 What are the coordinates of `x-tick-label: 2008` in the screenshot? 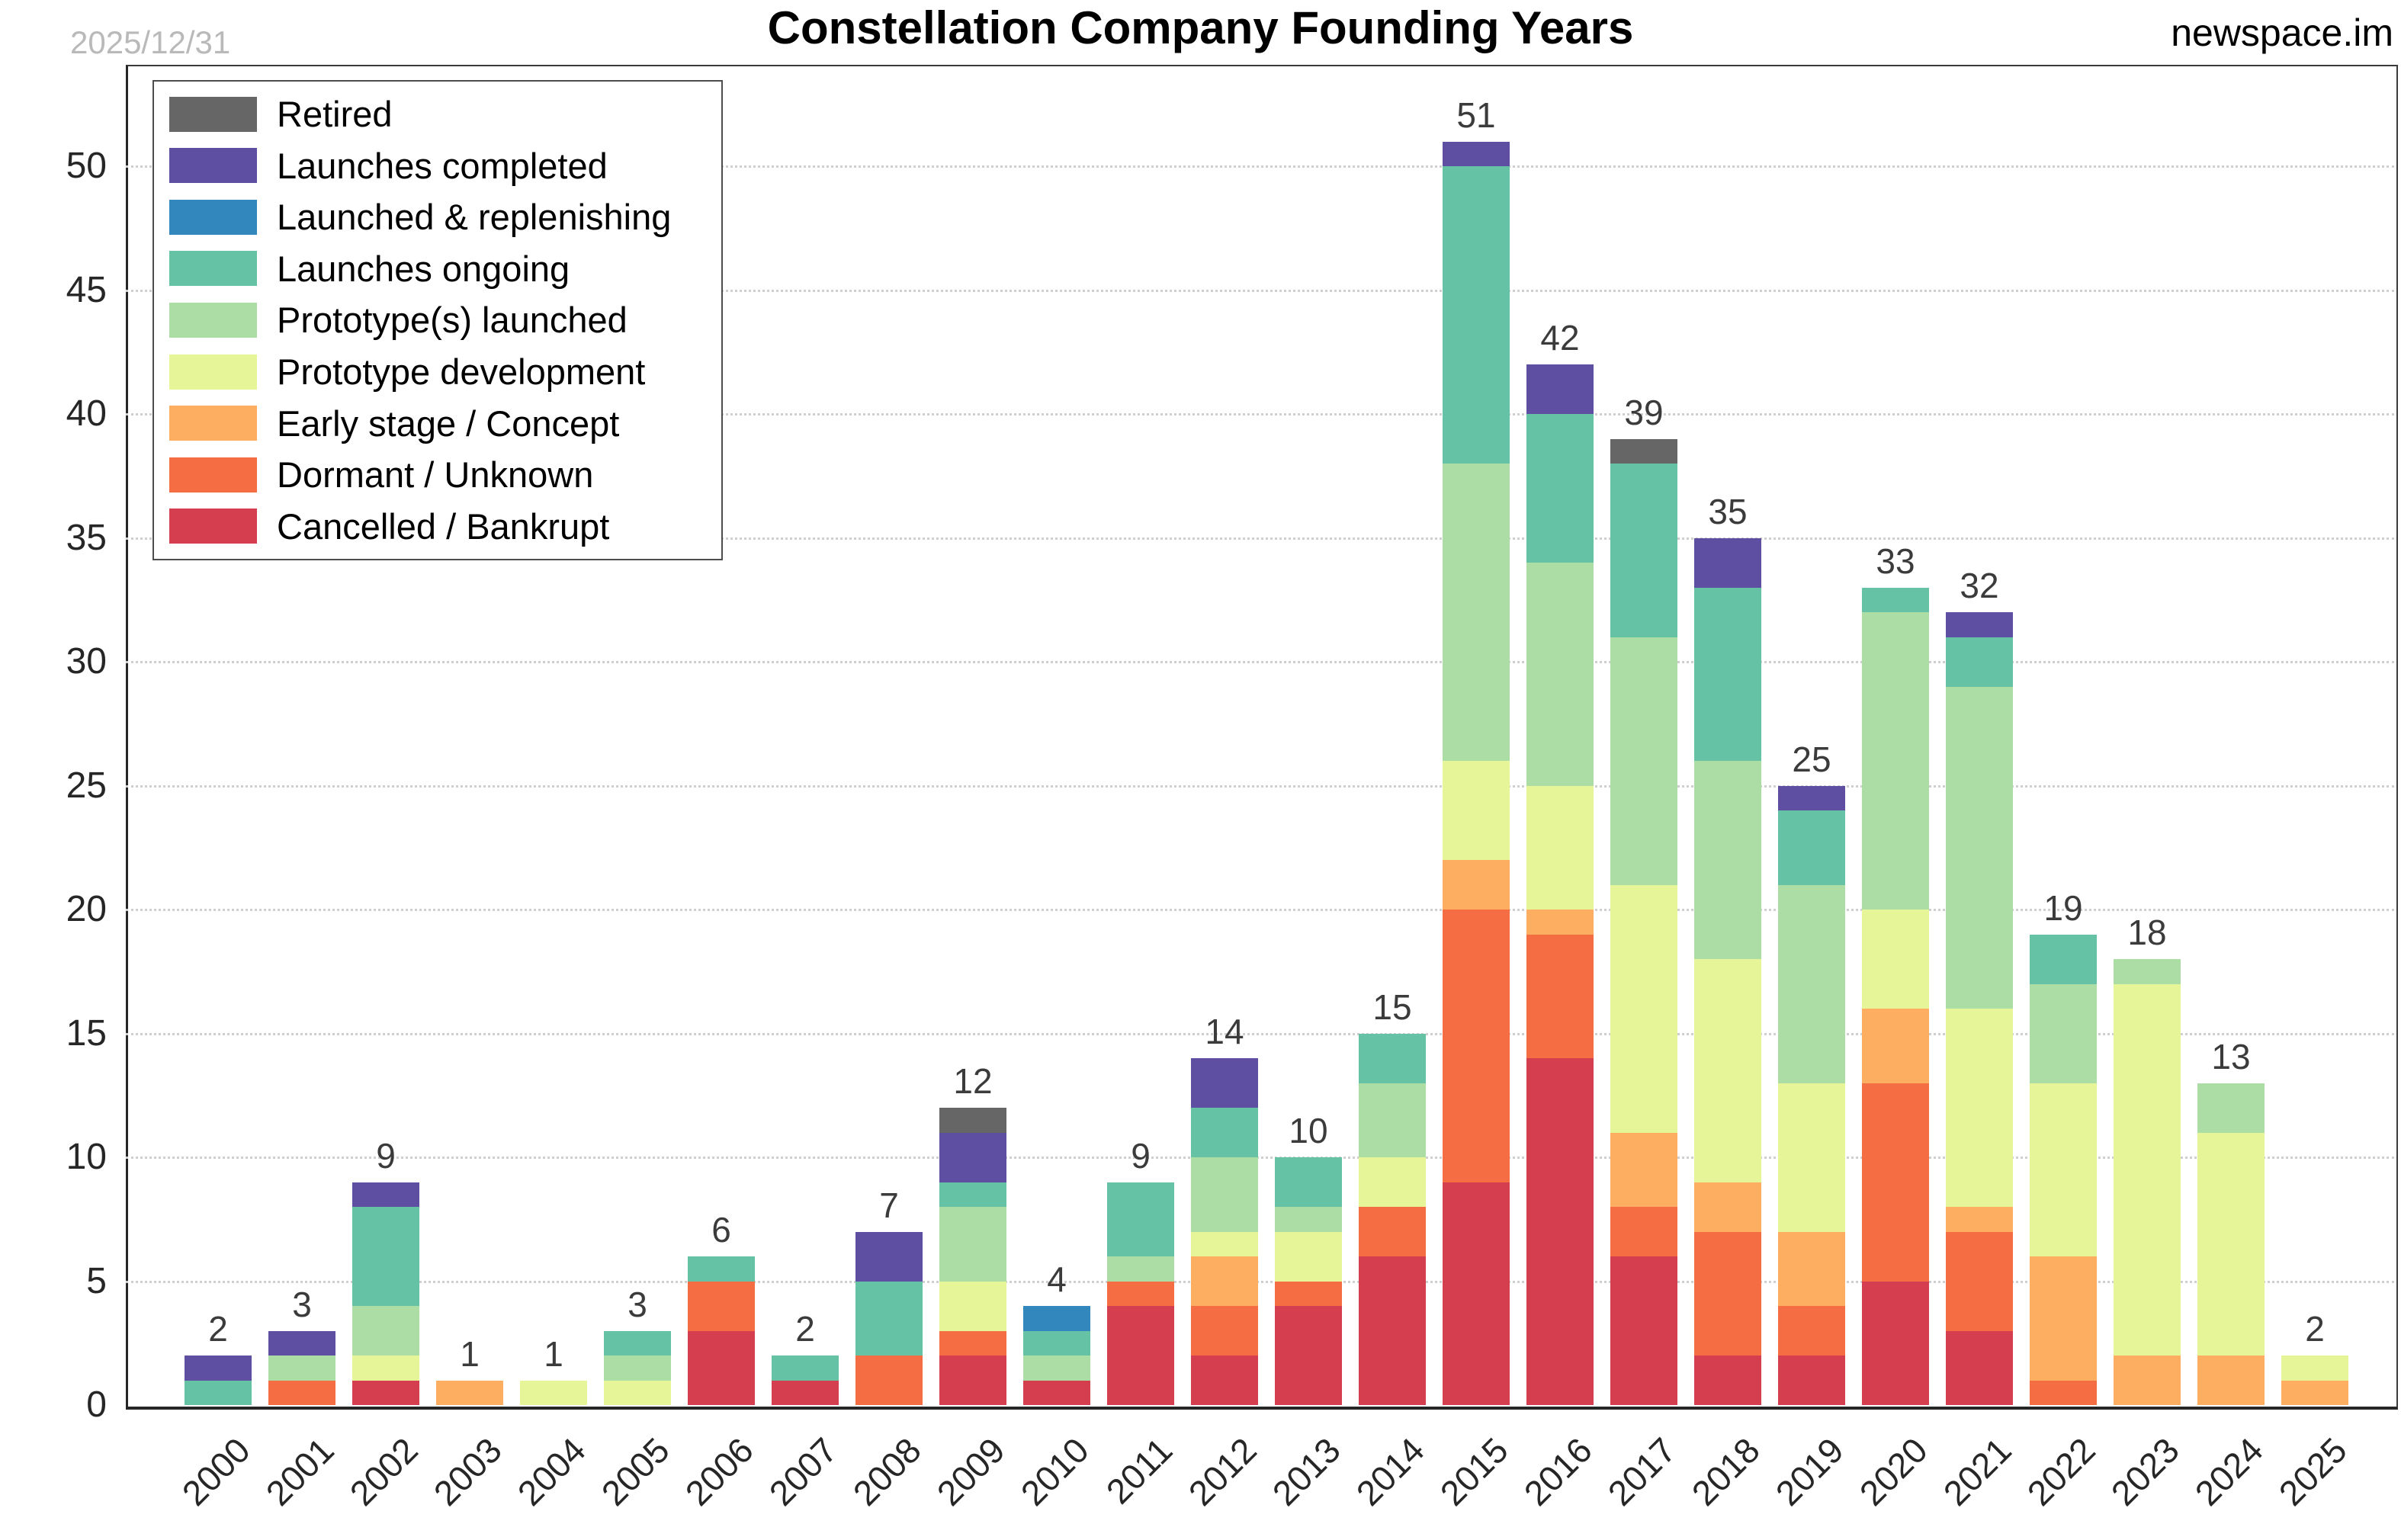 It's located at (887, 1471).